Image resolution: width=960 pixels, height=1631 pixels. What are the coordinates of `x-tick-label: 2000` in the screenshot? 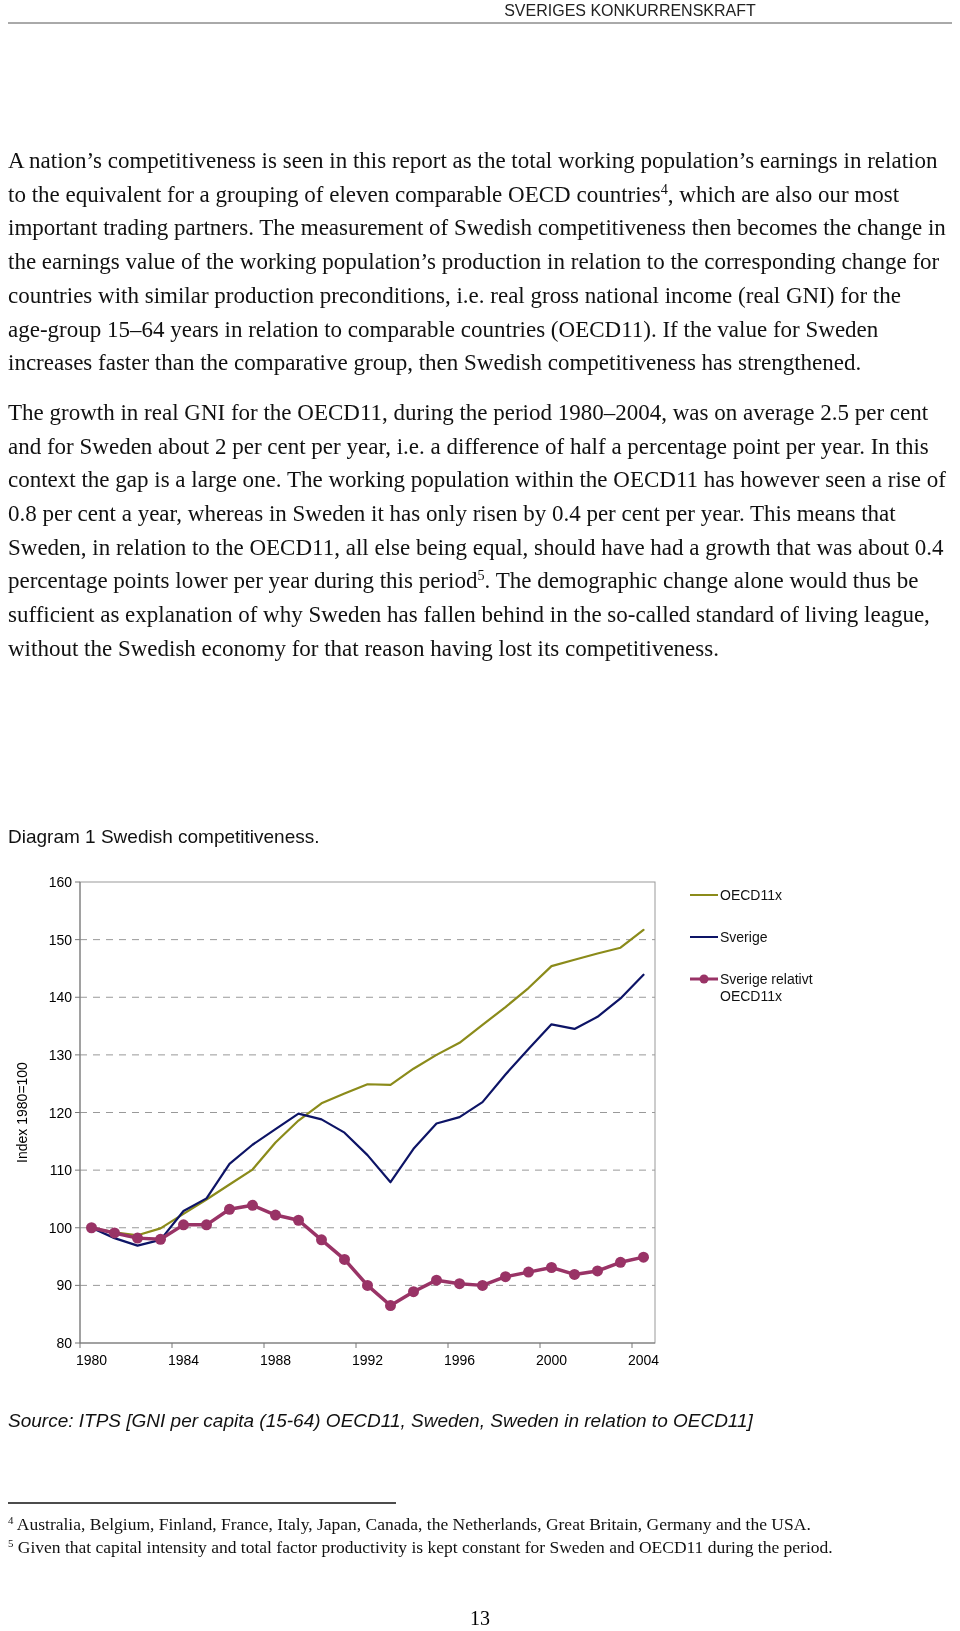 It's located at (551, 1360).